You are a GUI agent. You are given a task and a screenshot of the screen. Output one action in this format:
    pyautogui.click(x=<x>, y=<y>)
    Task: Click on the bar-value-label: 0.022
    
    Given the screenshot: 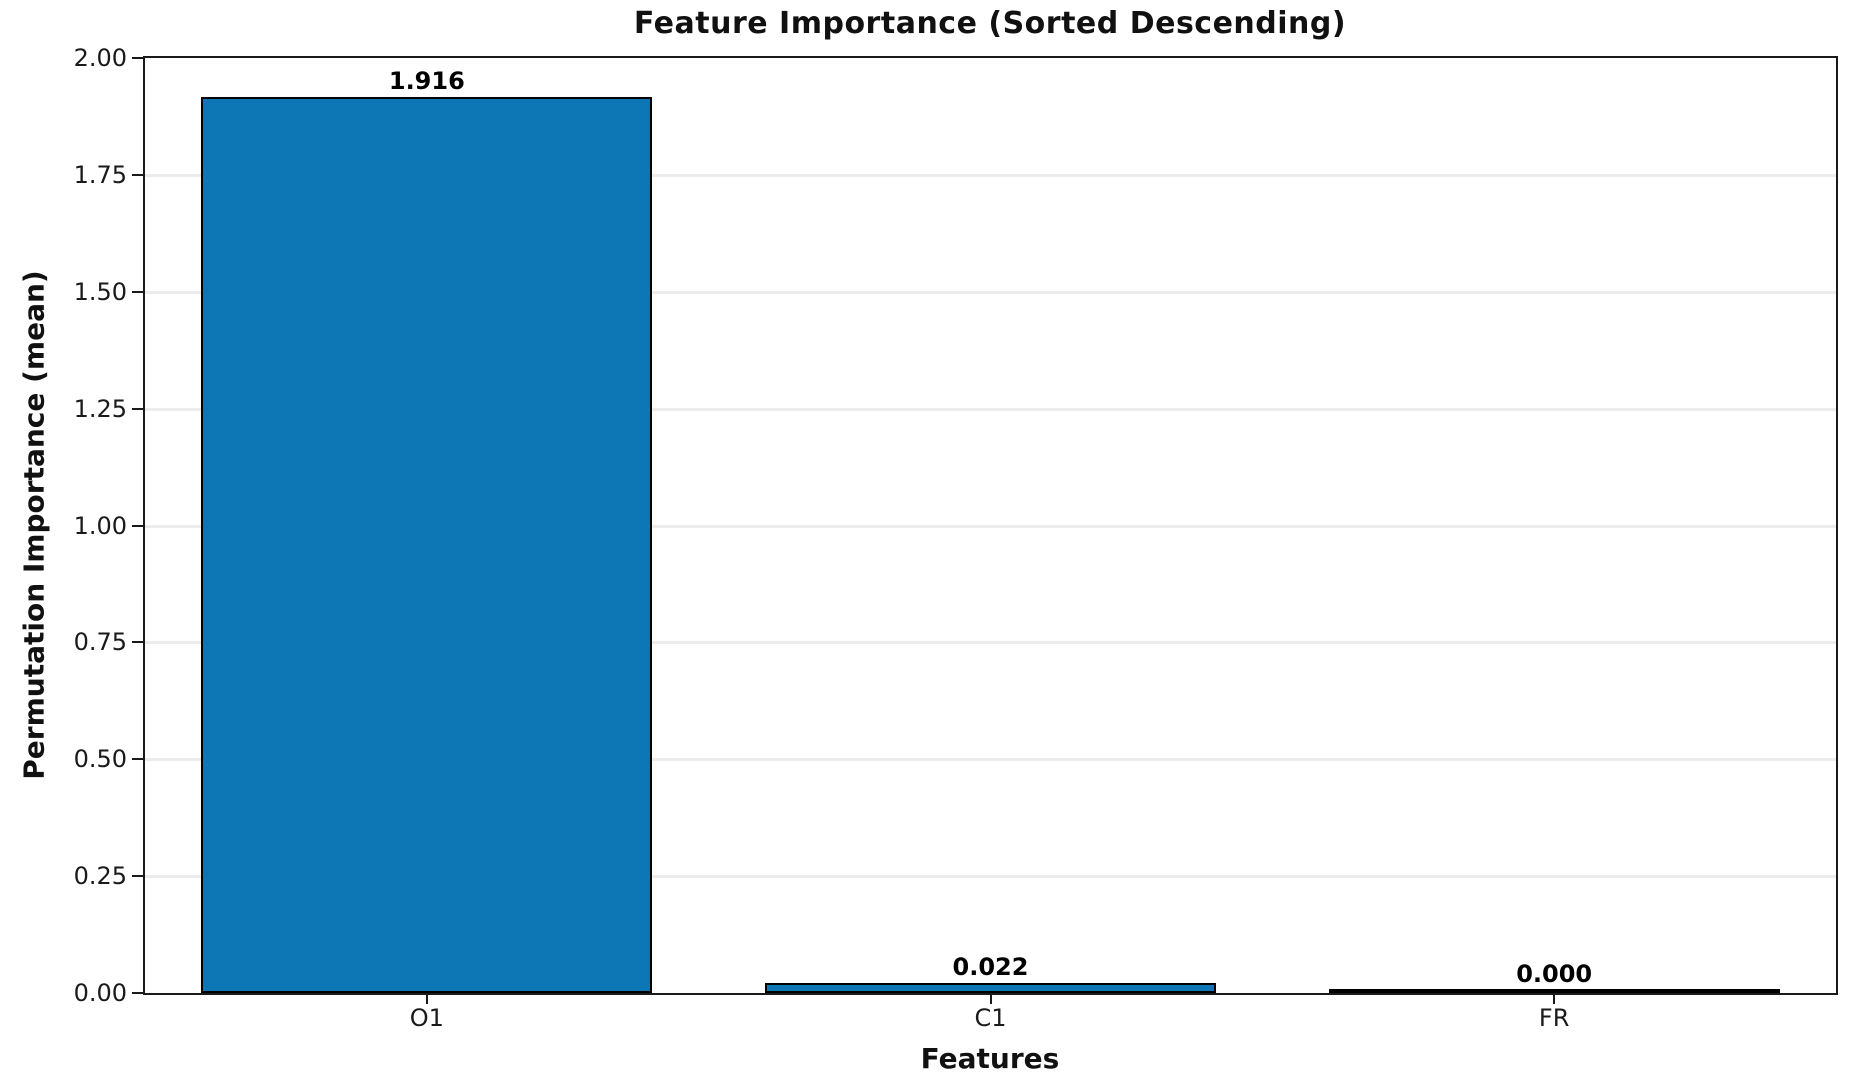 What is the action you would take?
    pyautogui.click(x=990, y=967)
    